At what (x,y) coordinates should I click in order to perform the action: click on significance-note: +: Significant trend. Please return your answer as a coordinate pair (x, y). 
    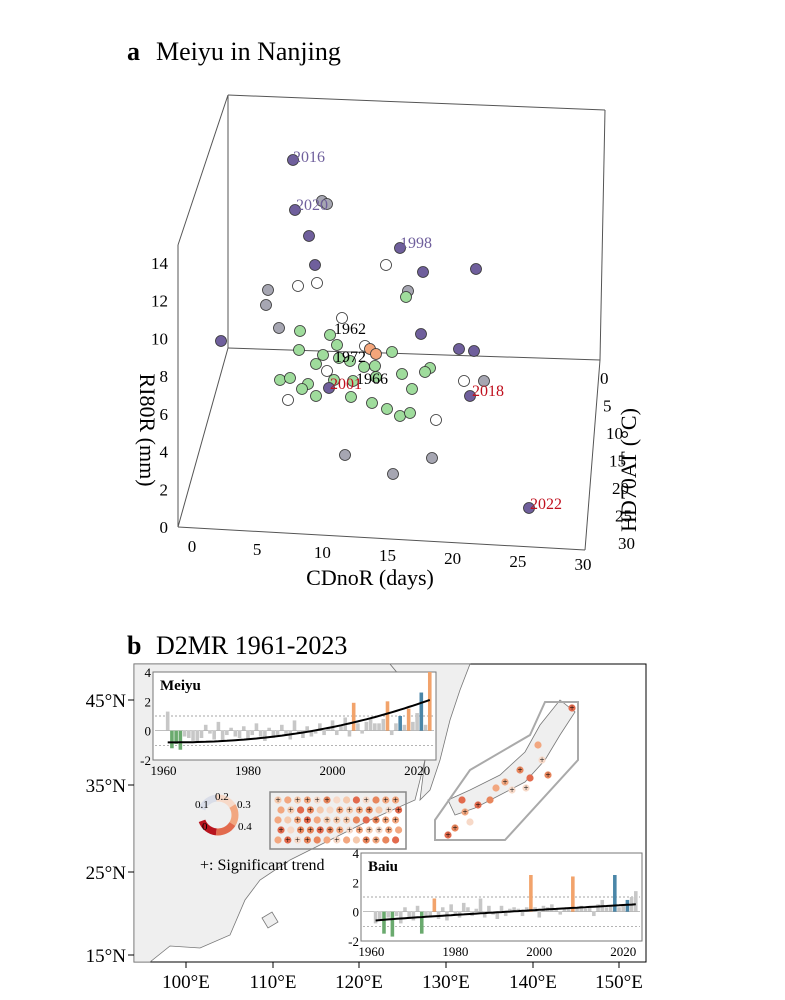
    Looking at the image, I should click on (262, 865).